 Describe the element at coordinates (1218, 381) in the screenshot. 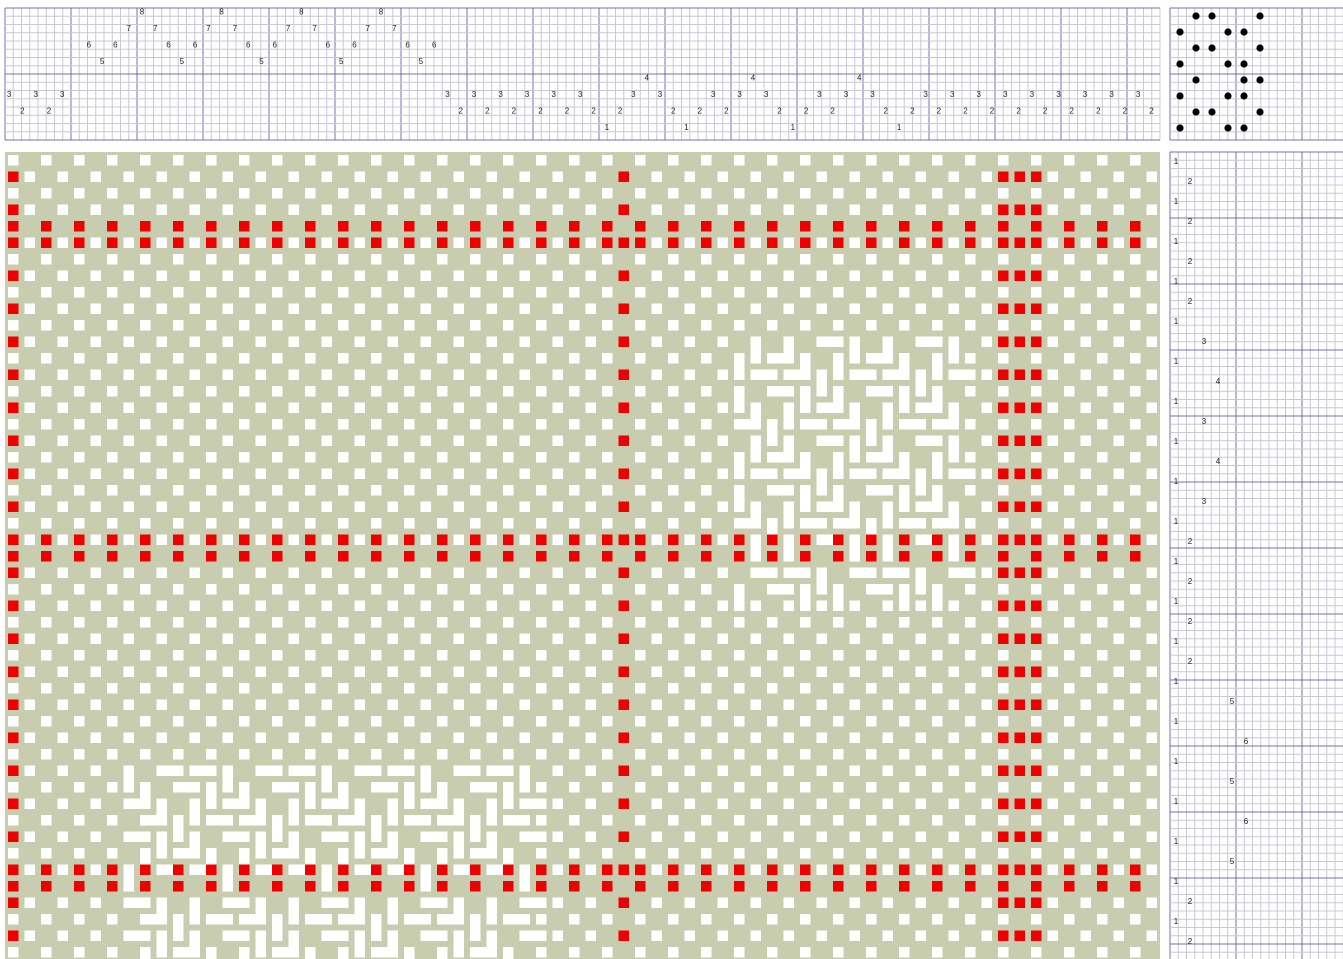

I see `treadling-number: 4` at that location.